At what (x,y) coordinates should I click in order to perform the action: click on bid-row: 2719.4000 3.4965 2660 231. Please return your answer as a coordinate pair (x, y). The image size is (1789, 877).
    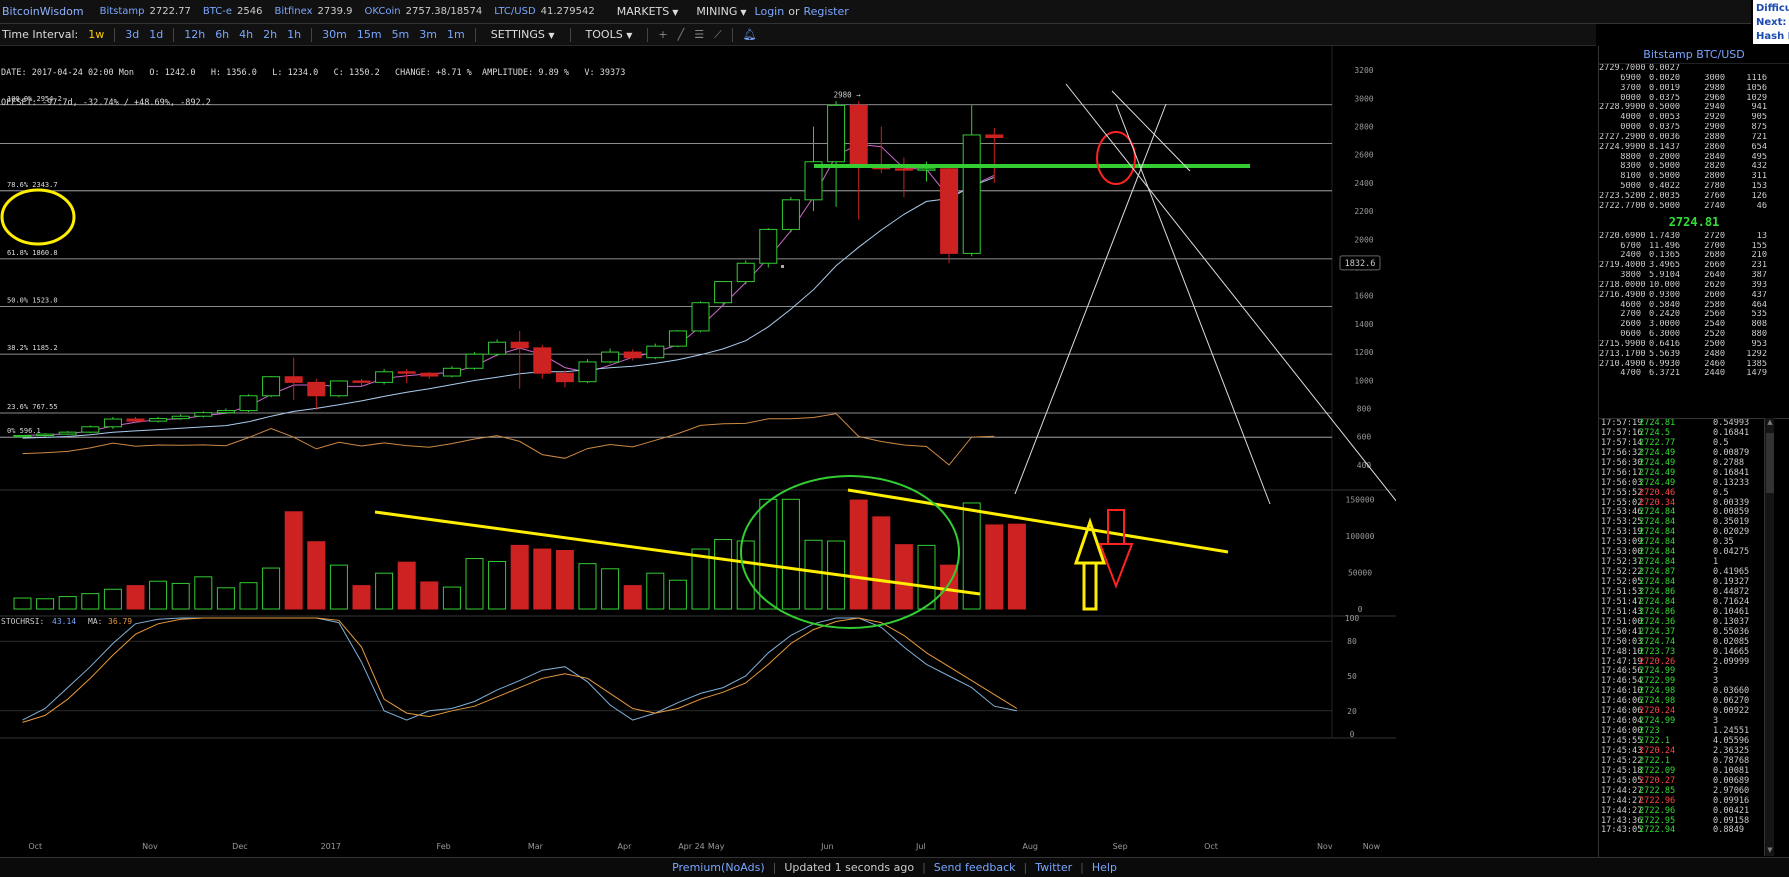
    Looking at the image, I should click on (1690, 266).